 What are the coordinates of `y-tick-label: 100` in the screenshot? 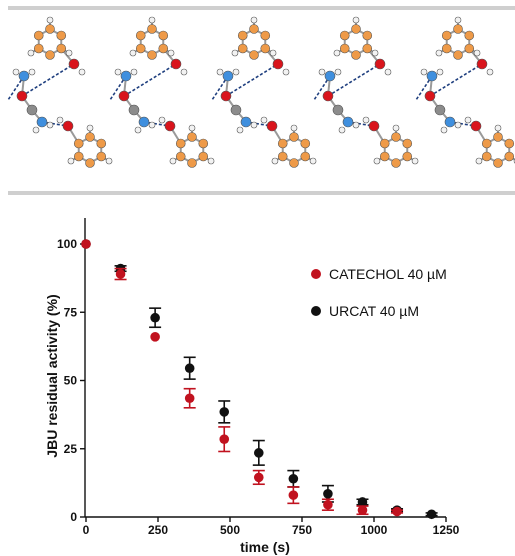 It's located at (67, 244).